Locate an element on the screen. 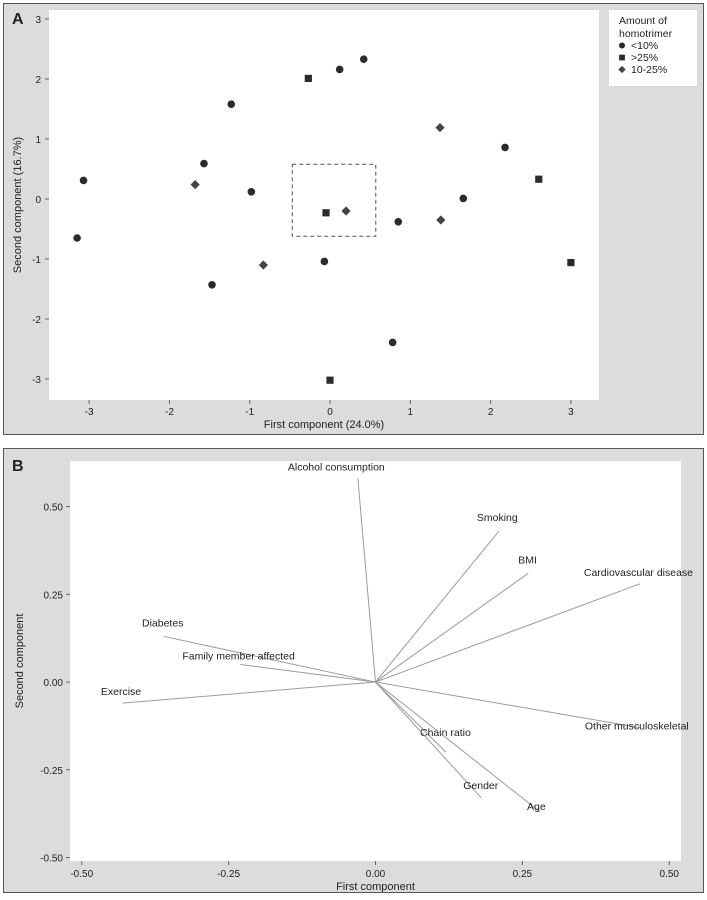  y-tick-label: 1 is located at coordinates (38, 140).